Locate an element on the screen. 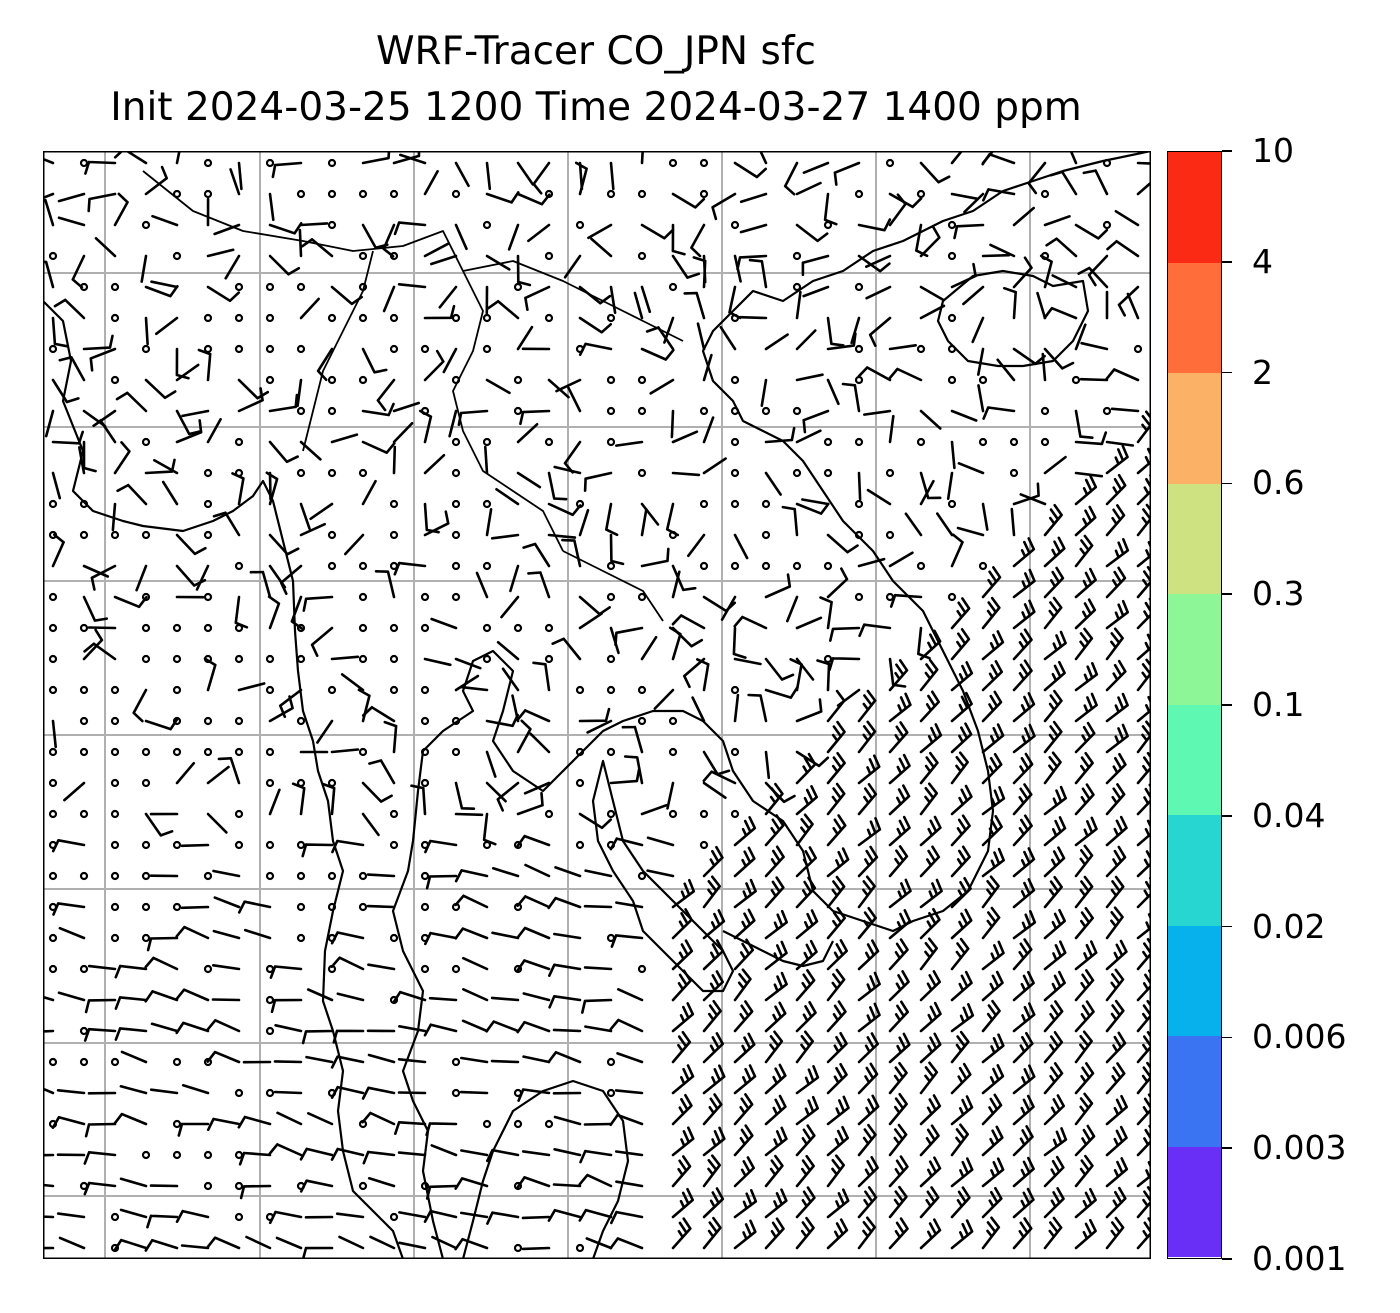 This screenshot has width=1400, height=1313. colorbar-segment is located at coordinates (1194, 980).